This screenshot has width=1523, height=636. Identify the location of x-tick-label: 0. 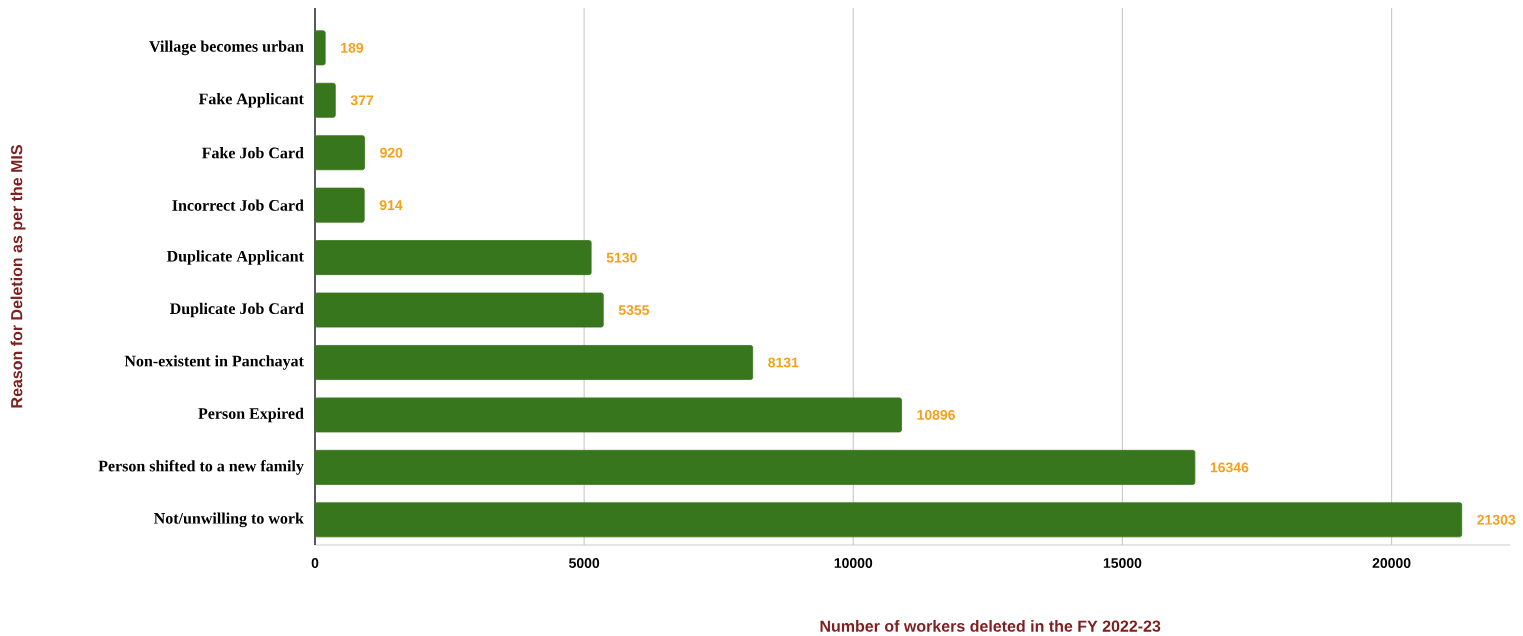
(315, 563).